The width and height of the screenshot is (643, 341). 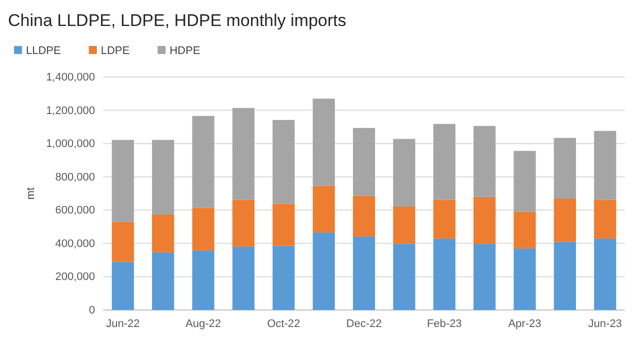 What do you see at coordinates (364, 324) in the screenshot?
I see `x-tick-label: Dec-22` at bounding box center [364, 324].